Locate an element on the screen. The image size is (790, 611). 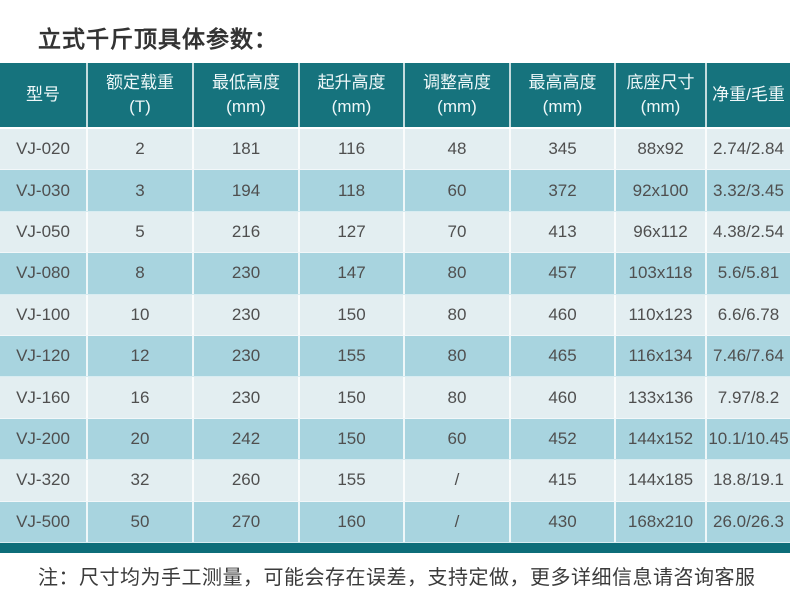
header-cell: 底座尺寸 (mm) is located at coordinates (661, 95).